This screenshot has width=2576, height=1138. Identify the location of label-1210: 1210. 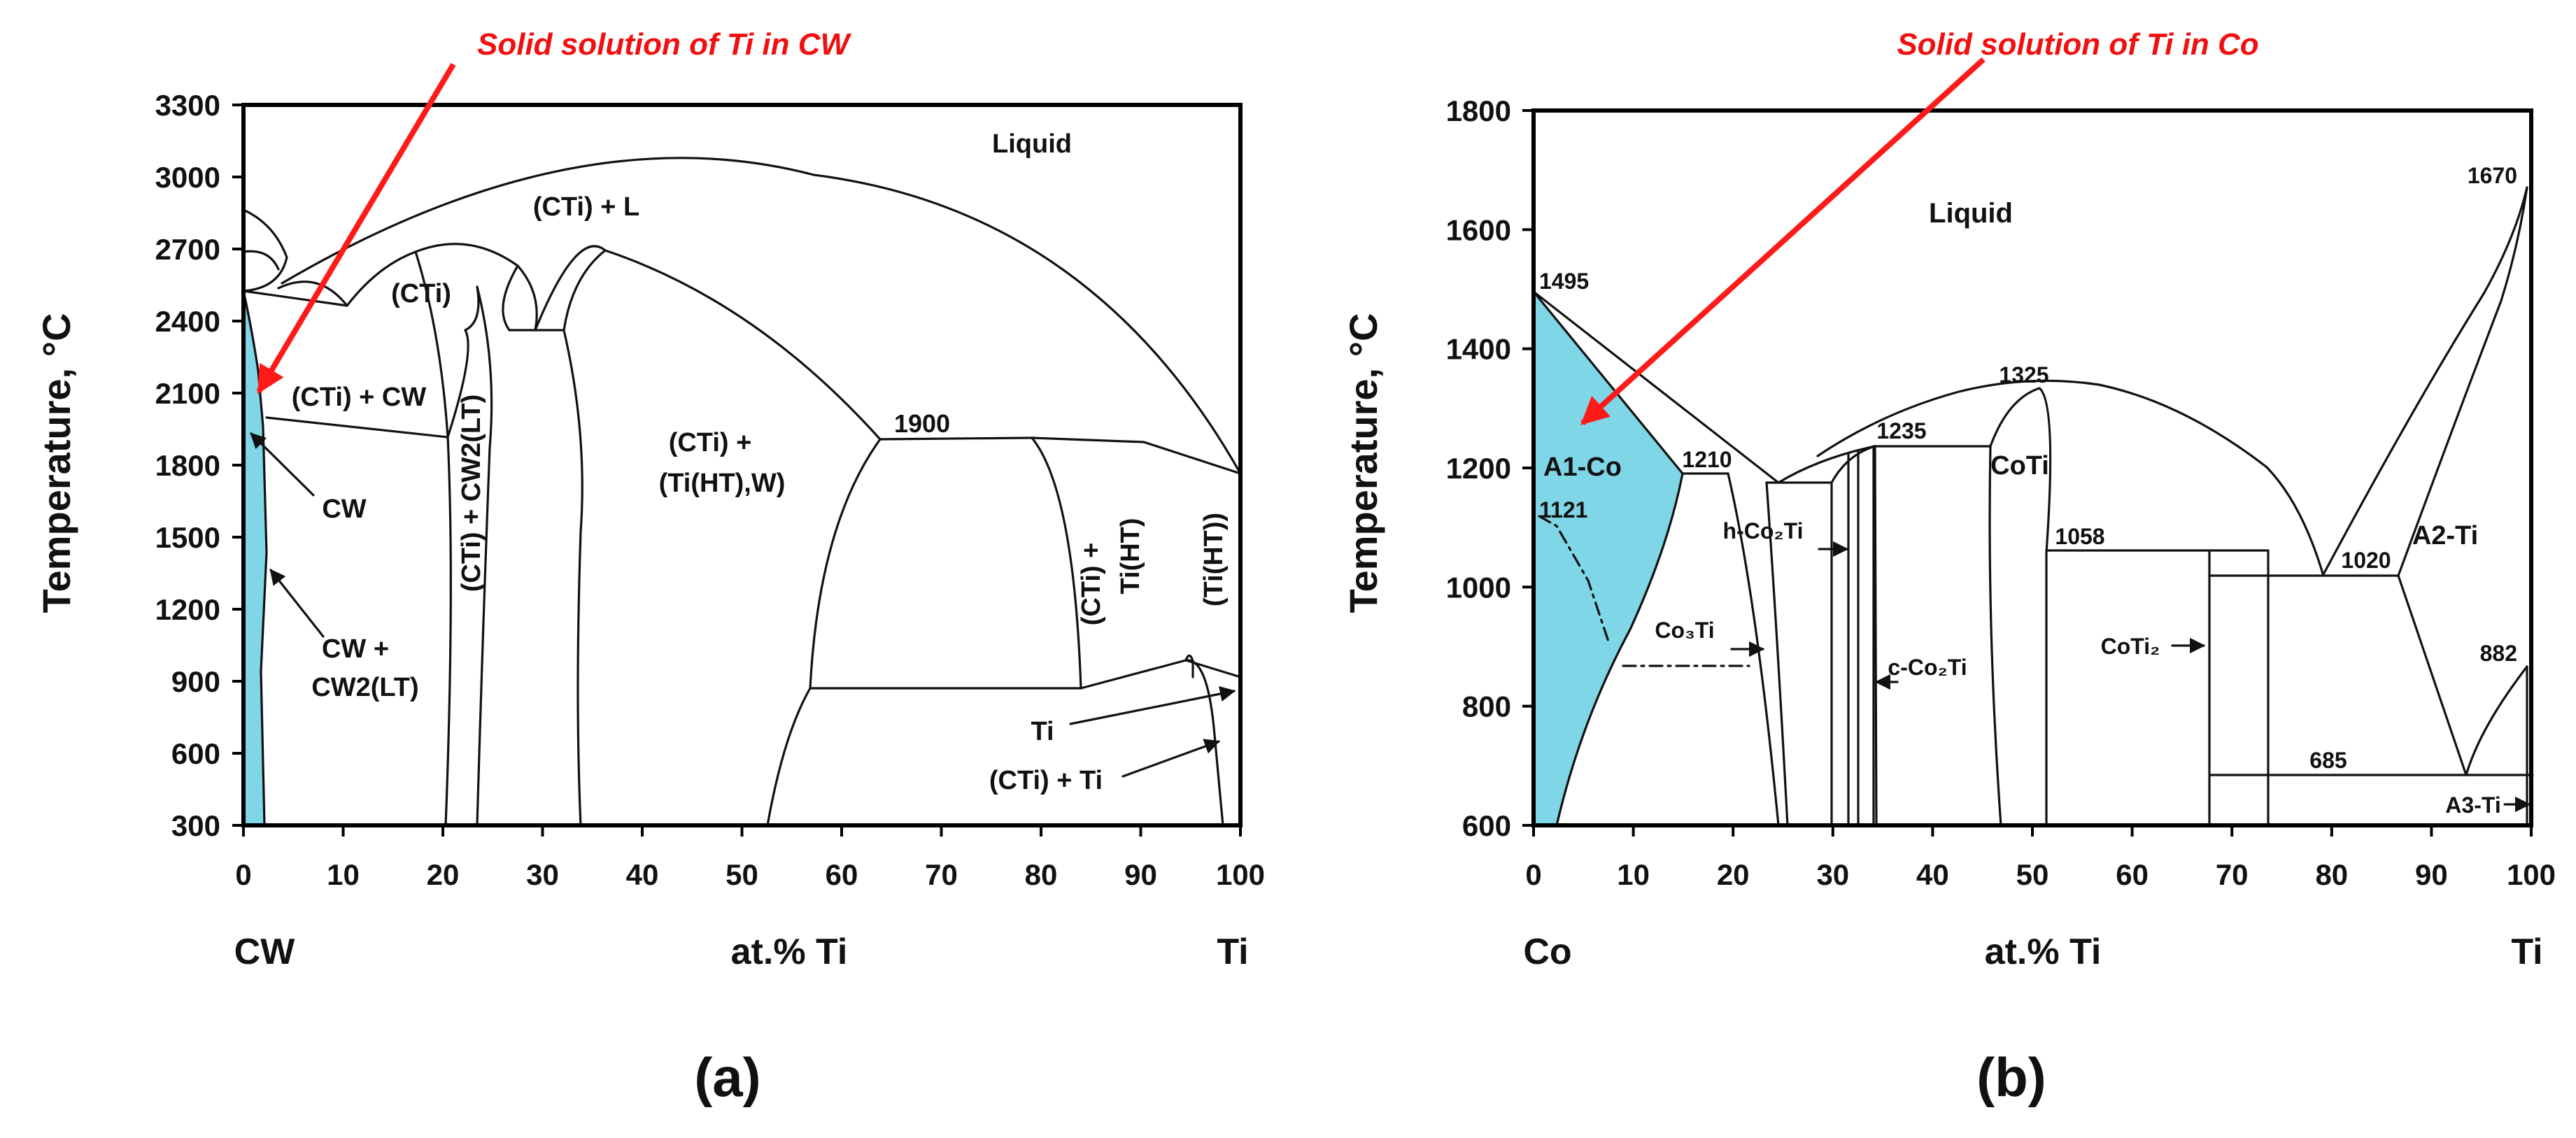
(1707, 459).